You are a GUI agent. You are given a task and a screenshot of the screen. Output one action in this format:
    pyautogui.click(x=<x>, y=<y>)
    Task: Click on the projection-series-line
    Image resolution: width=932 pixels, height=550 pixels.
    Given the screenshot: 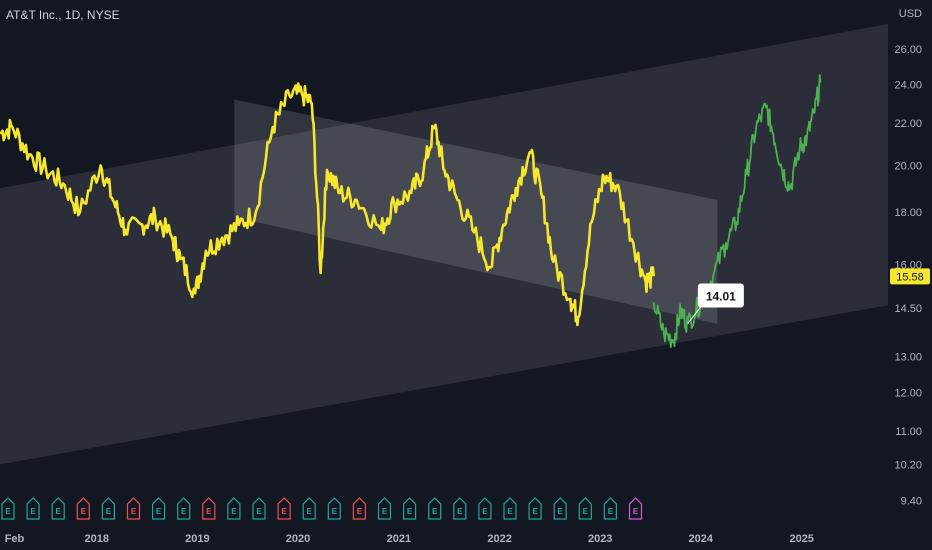 What is the action you would take?
    pyautogui.click(x=737, y=211)
    